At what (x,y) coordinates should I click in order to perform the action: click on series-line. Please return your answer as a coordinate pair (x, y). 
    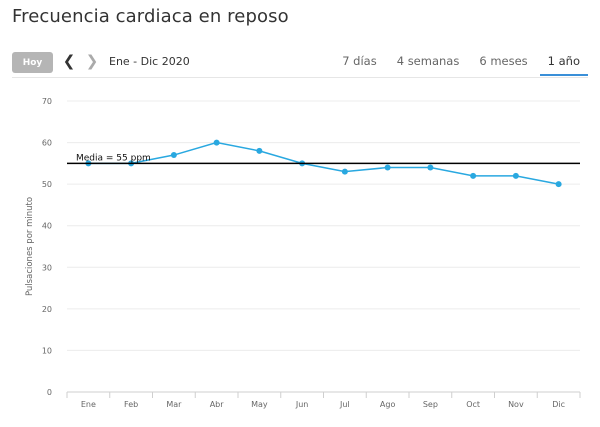
    Looking at the image, I should click on (323, 163).